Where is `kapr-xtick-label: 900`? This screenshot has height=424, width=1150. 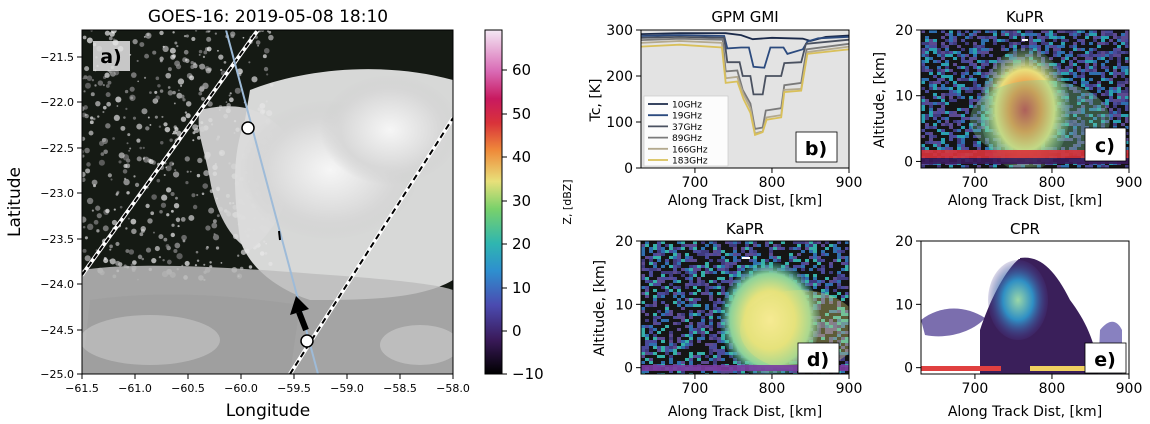 kapr-xtick-label: 900 is located at coordinates (849, 389).